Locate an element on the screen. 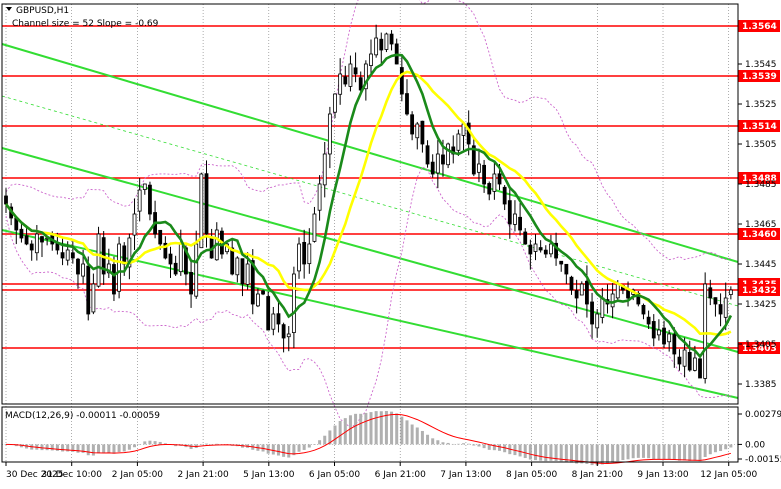 The image size is (781, 489). macd-panel is located at coordinates (370, 438).